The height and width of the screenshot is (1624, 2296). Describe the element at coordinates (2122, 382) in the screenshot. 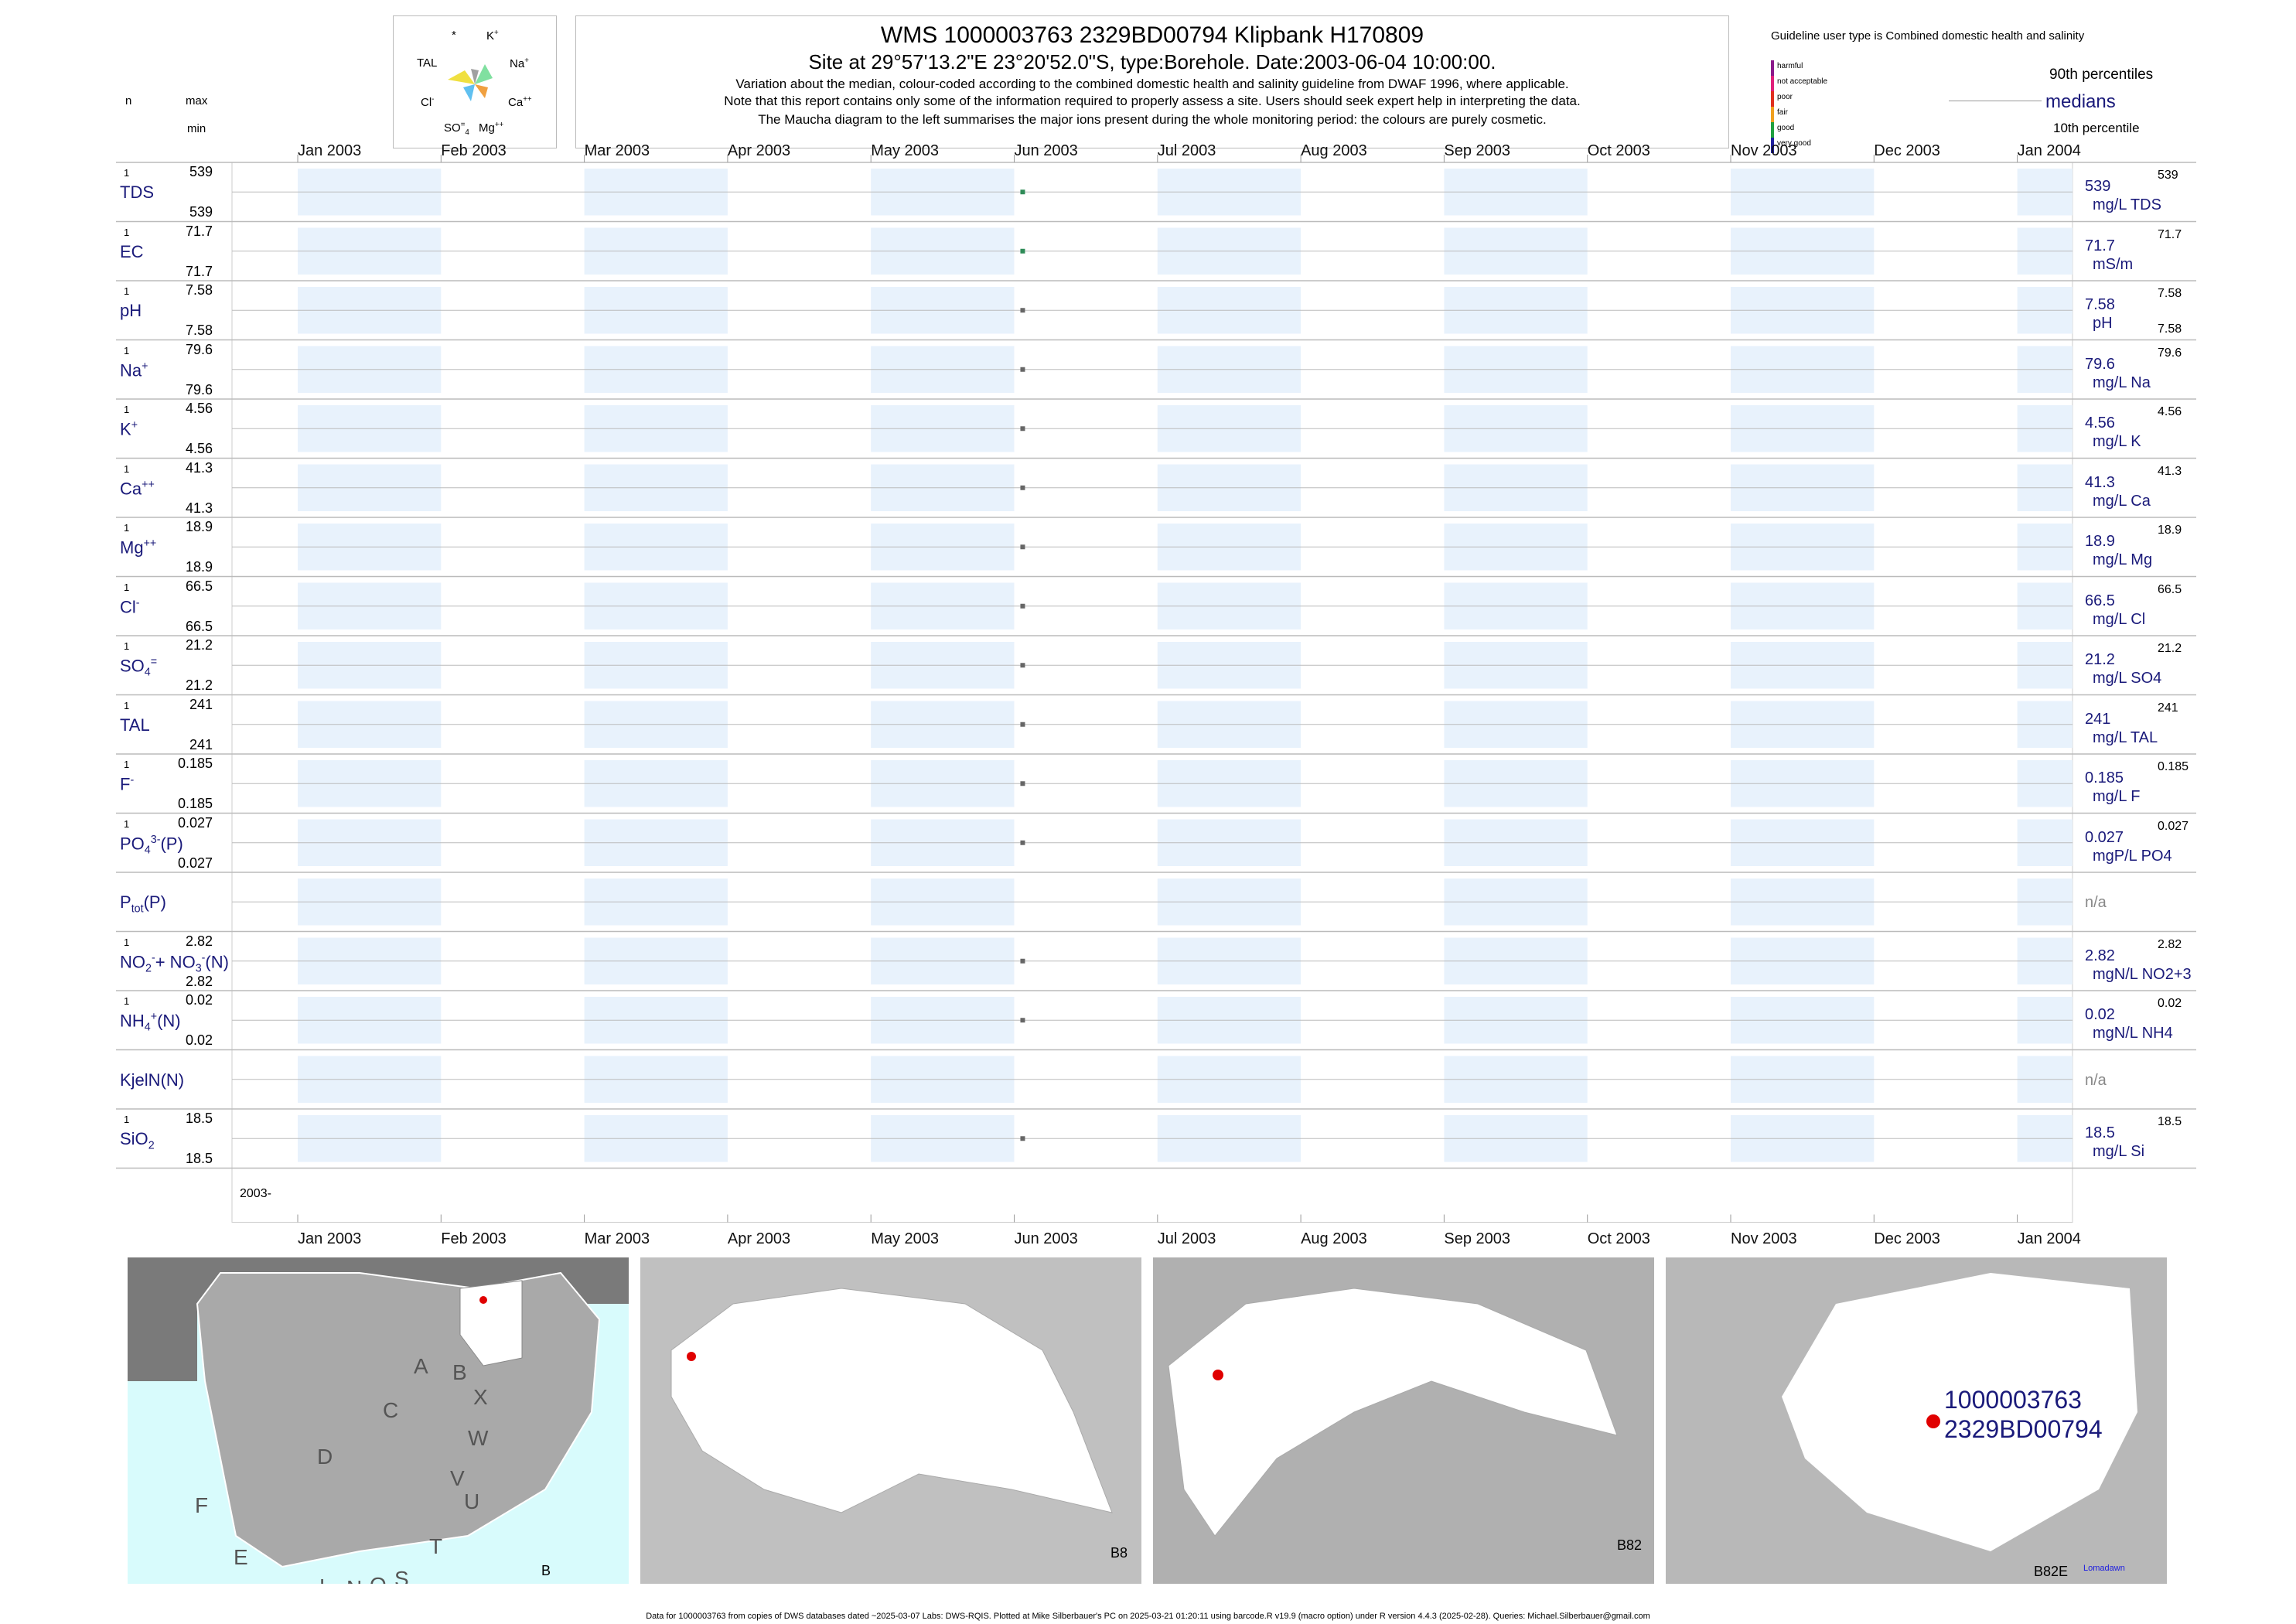

I see `row-unit-Na: mg/L Na` at that location.